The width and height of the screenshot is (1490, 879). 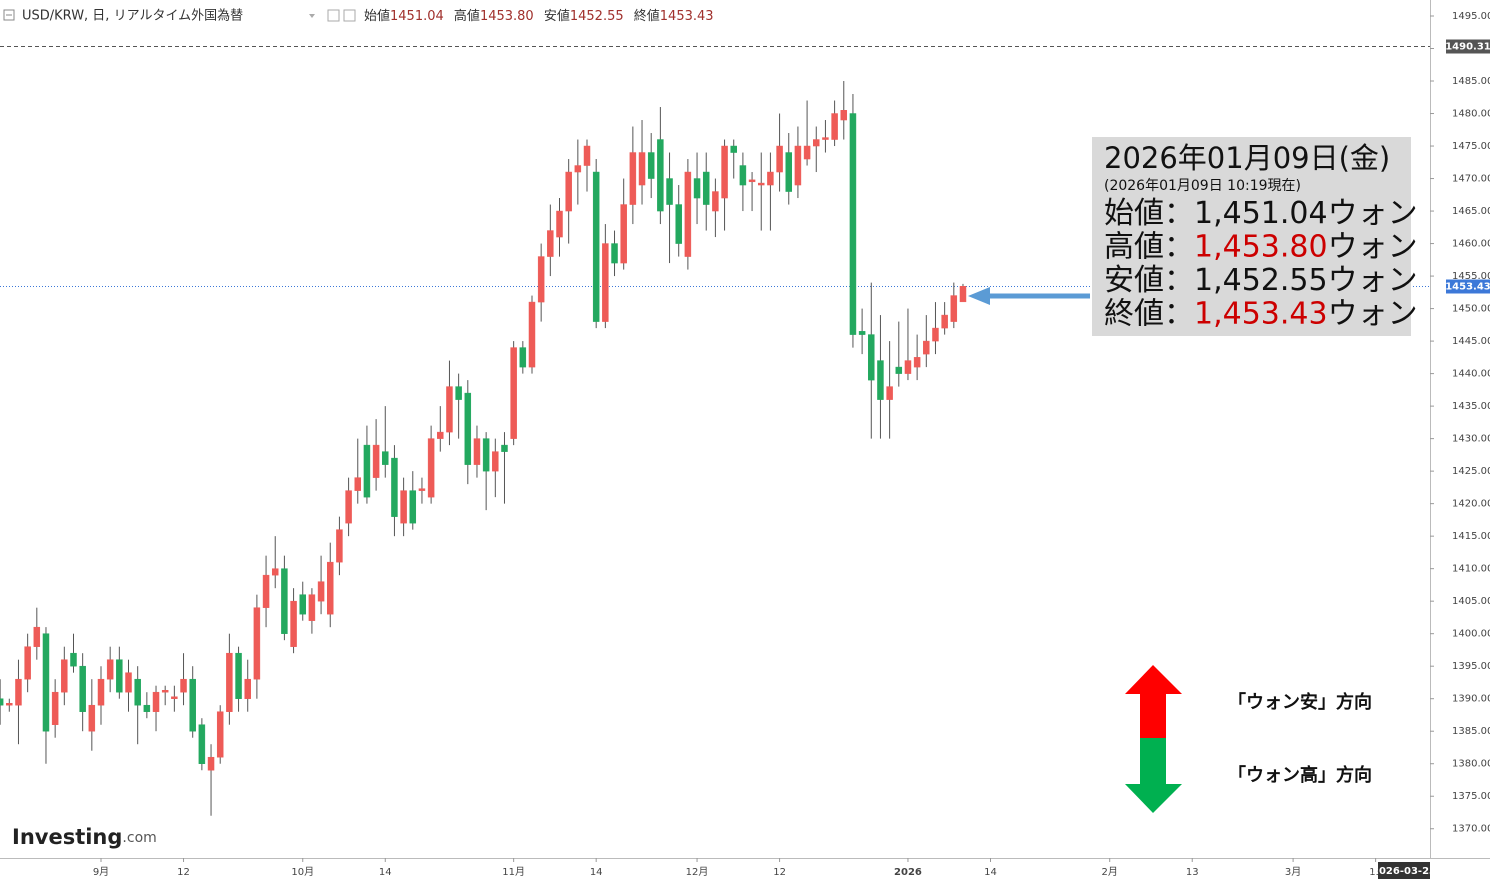 I want to click on dropdown-arrow, so click(x=312, y=16).